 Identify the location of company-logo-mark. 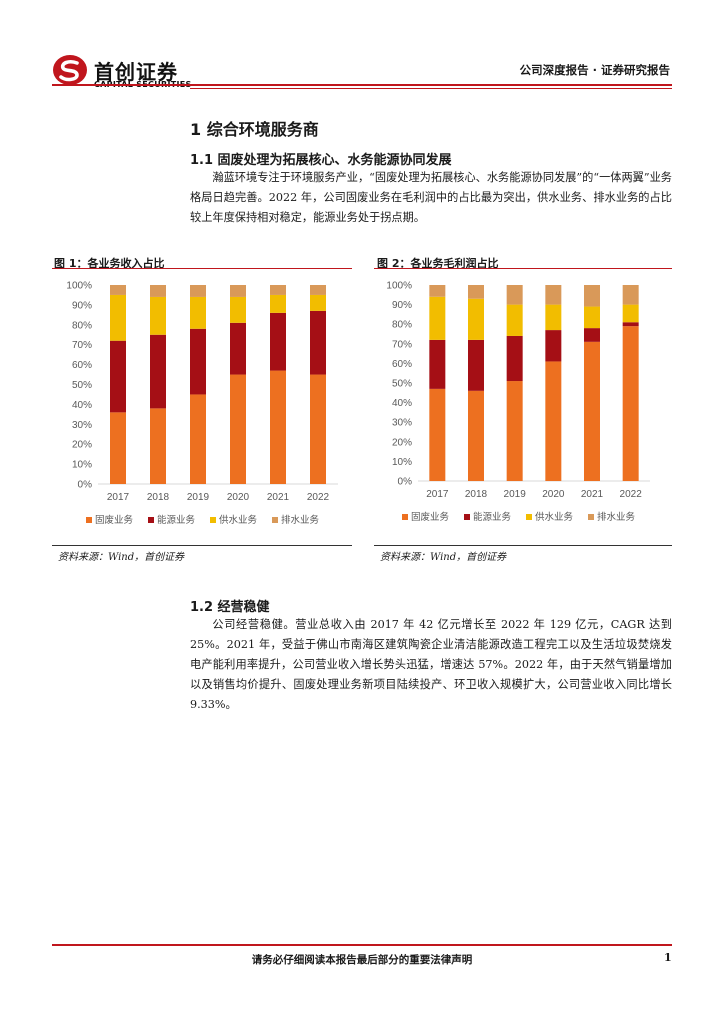
(70, 70).